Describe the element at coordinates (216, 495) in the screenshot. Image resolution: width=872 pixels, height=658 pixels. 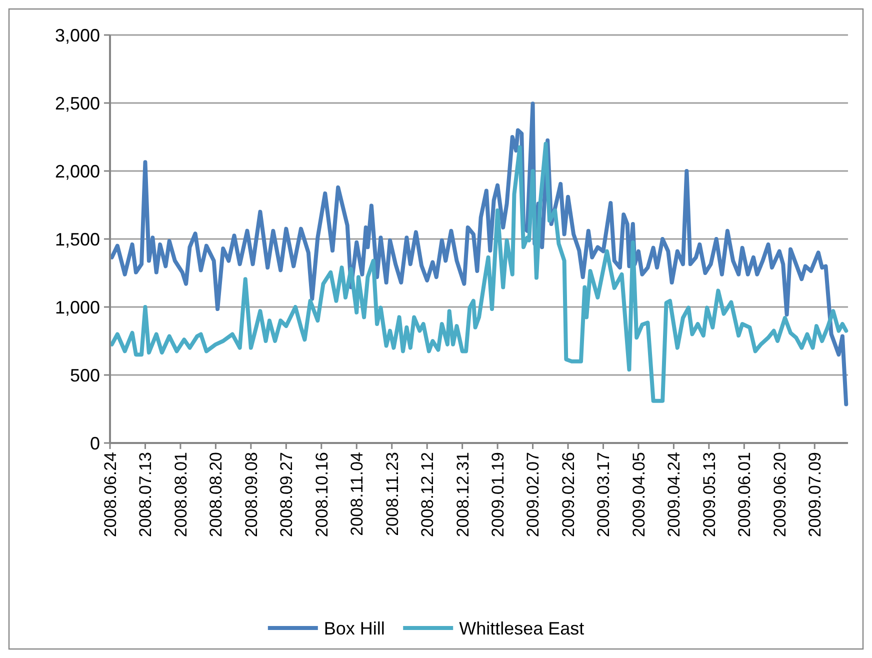
I see `x-tick-label: 2008.08.20` at that location.